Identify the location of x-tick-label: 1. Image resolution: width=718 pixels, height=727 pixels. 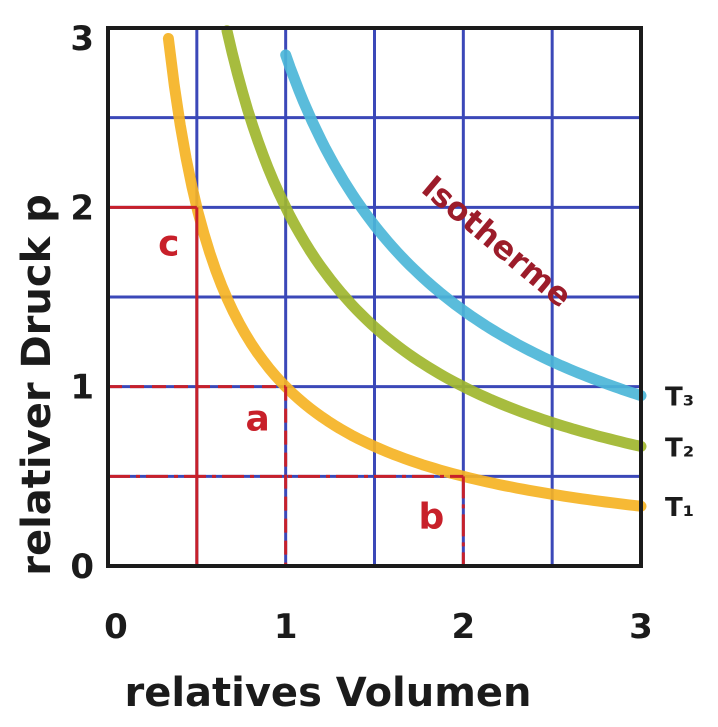
(286, 627).